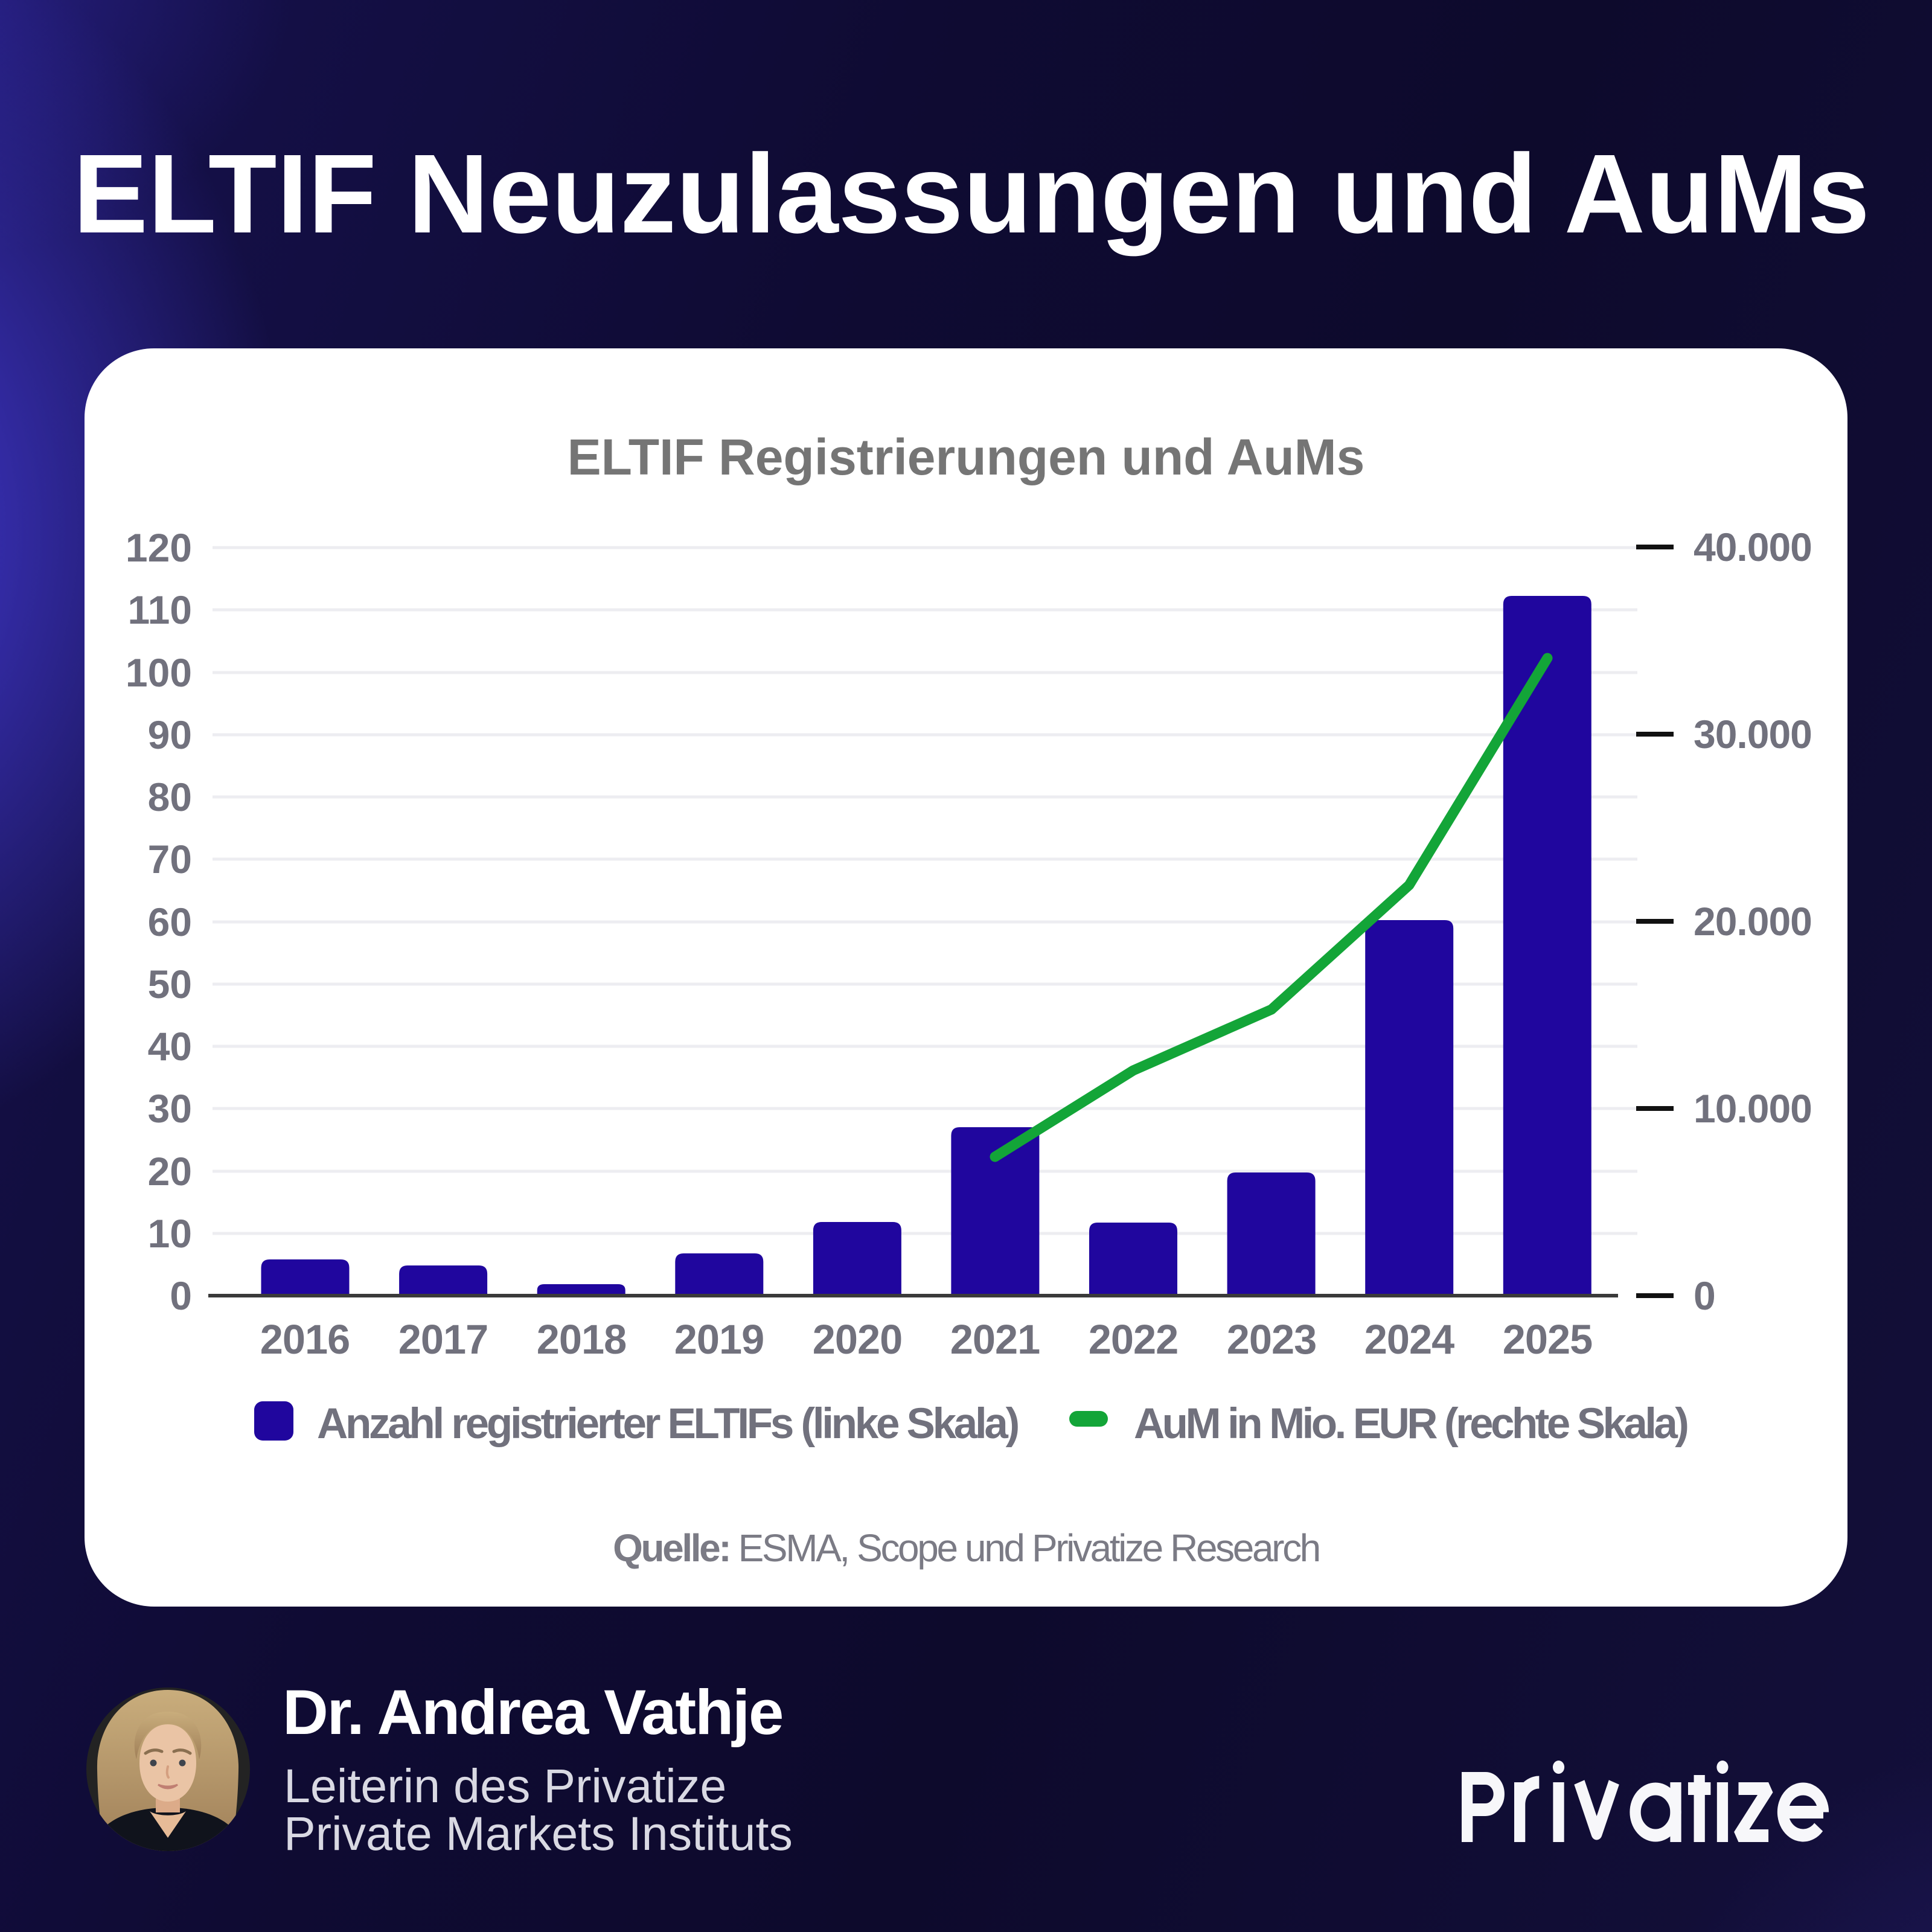 This screenshot has height=1932, width=1932. Describe the element at coordinates (1547, 1339) in the screenshot. I see `svg-text: 2025` at that location.